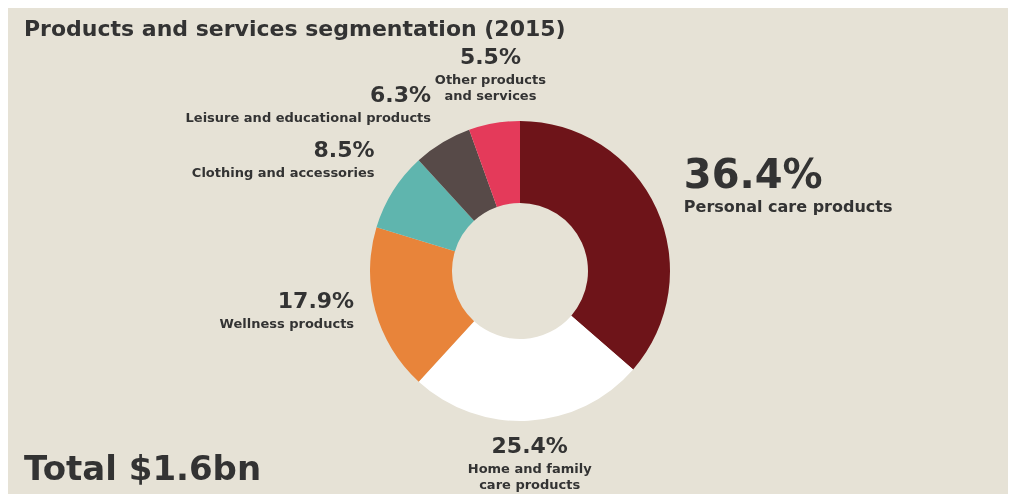 The width and height of the screenshot is (1018, 502). Describe the element at coordinates (529, 445) in the screenshot. I see `data-label: 25.4%` at that location.